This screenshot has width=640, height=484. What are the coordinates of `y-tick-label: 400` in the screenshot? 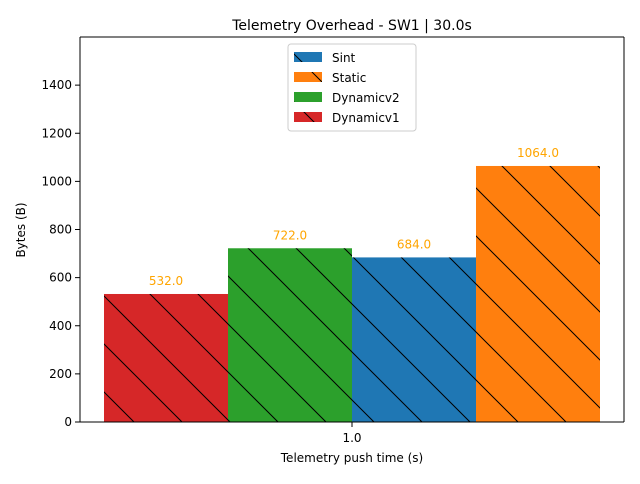 It's located at (60, 326).